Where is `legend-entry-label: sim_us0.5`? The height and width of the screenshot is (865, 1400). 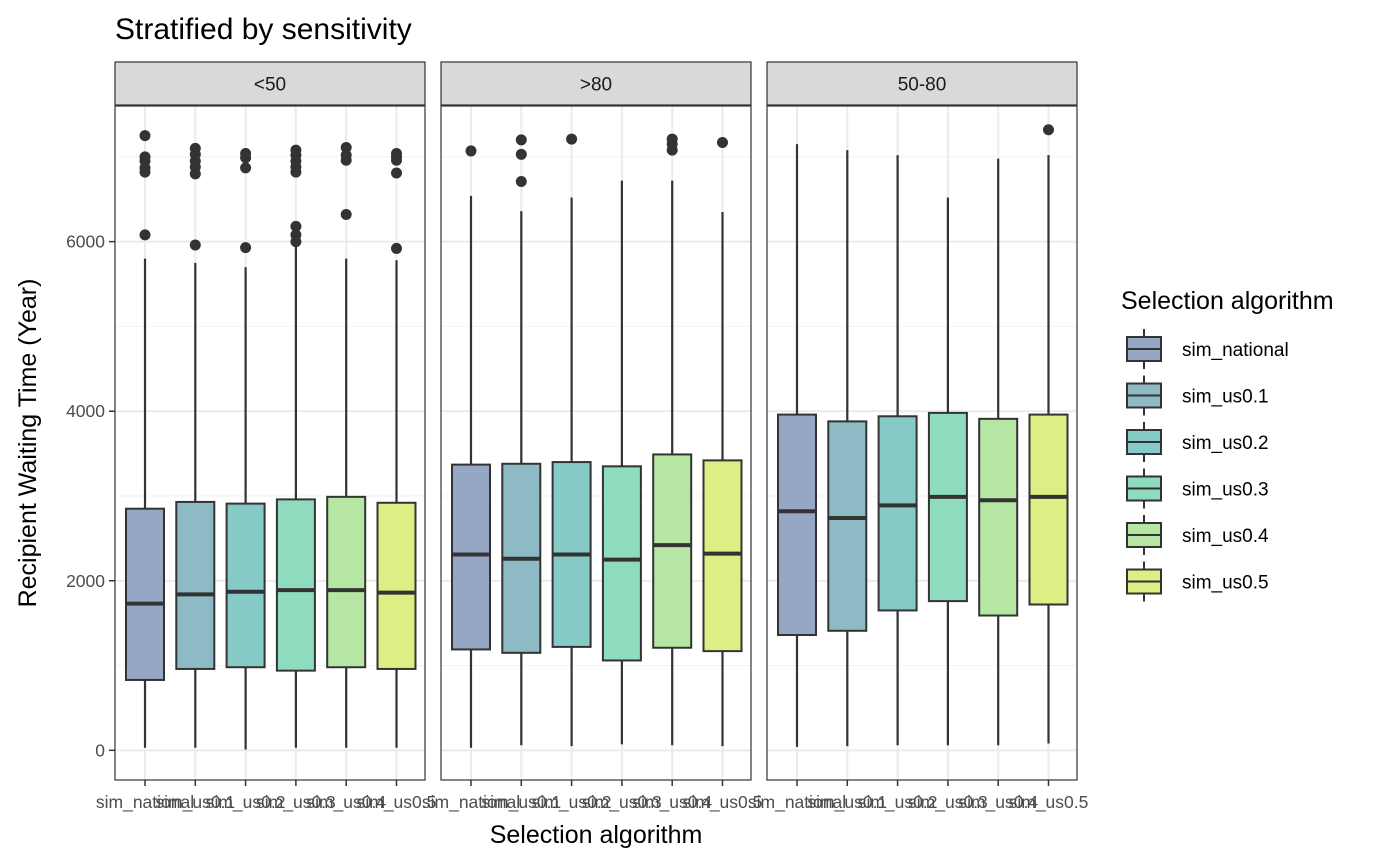 legend-entry-label: sim_us0.5 is located at coordinates (1225, 583).